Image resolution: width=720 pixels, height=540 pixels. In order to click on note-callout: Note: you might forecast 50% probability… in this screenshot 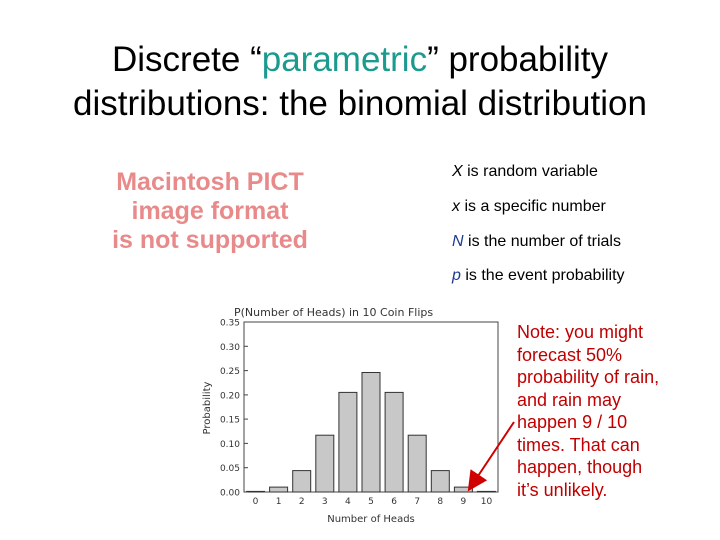, I will do `click(617, 411)`.